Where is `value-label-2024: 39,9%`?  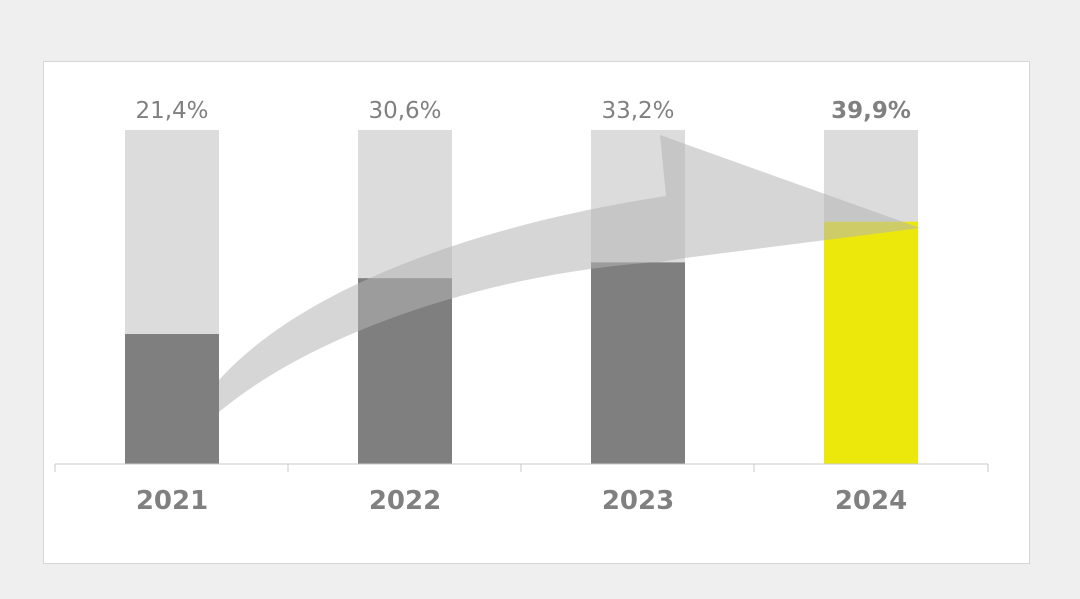 value-label-2024: 39,9% is located at coordinates (871, 111).